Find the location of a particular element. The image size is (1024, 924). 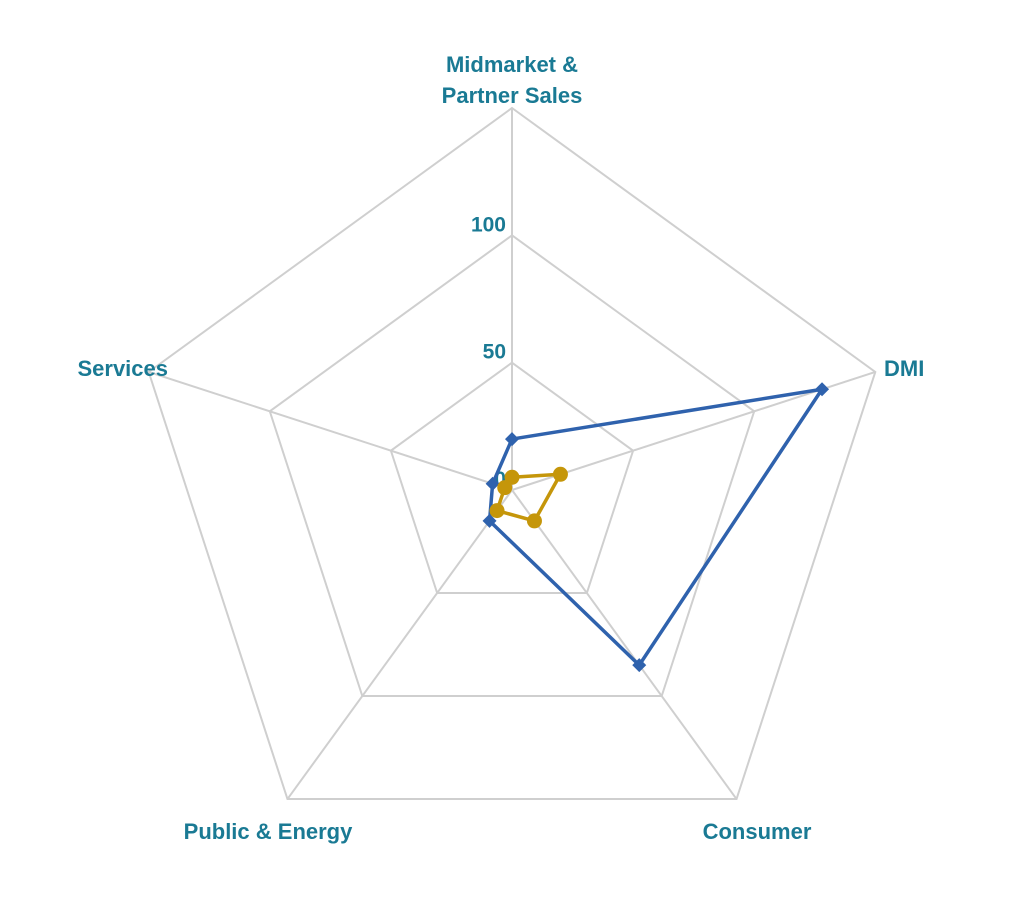

tick-label-0: 0 is located at coordinates (500, 479).